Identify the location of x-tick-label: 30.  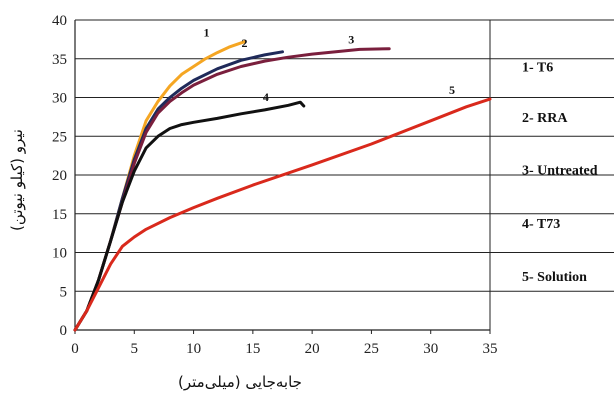
(430, 349).